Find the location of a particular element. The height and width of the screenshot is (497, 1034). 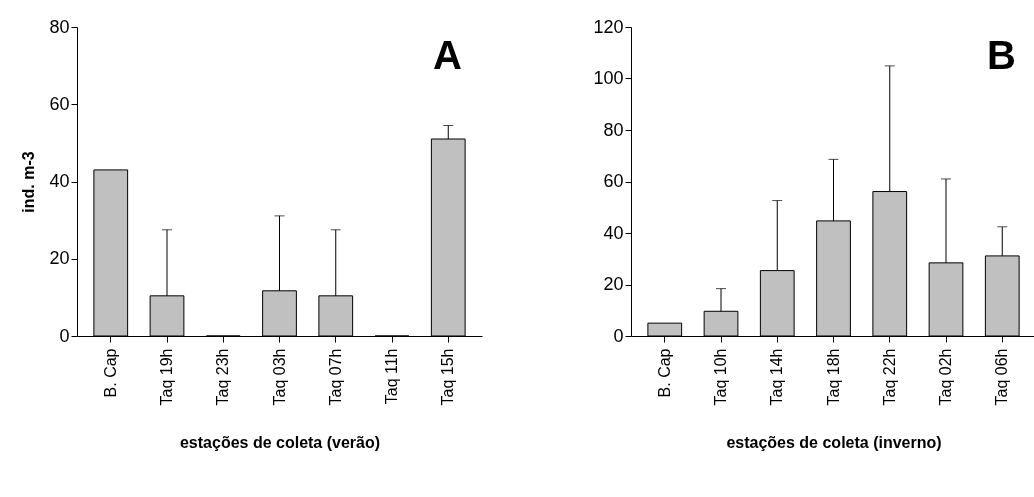

x-tick-label: Taq 10h is located at coordinates (720, 377).